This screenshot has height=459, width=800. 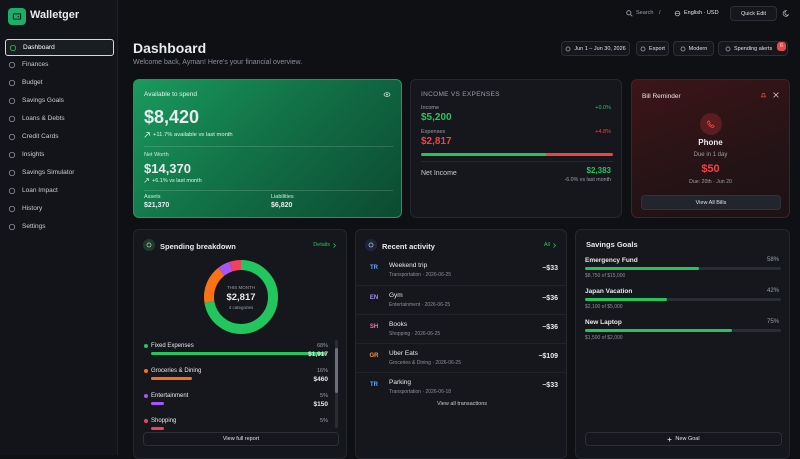 I want to click on alerts-badge: 6, so click(x=781, y=46).